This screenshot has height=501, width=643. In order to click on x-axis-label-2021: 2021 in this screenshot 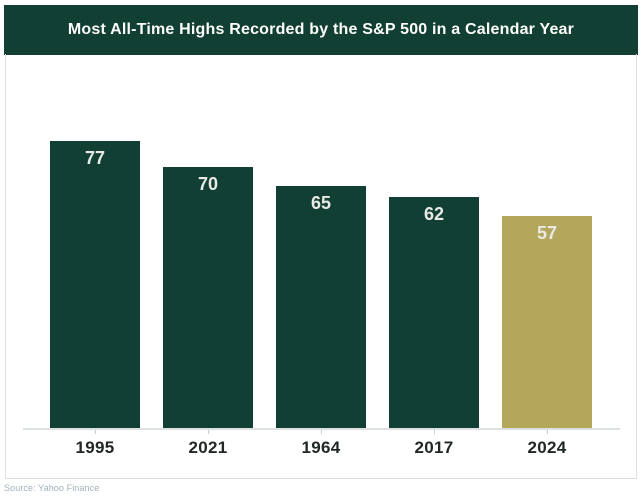, I will do `click(208, 447)`.